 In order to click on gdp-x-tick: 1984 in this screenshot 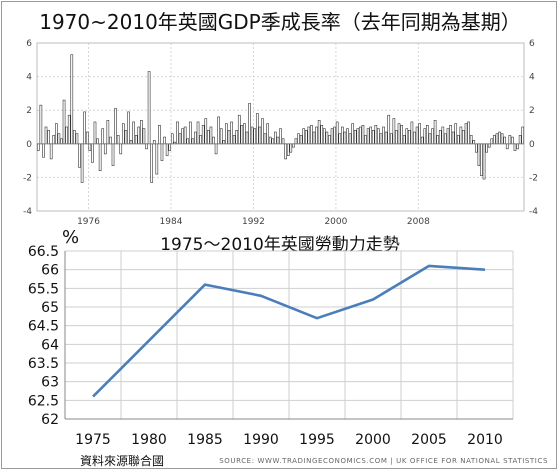, I will do `click(171, 222)`.